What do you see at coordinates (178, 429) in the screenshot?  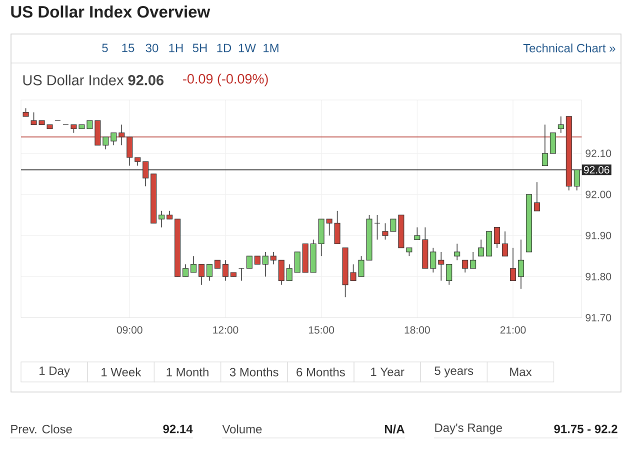 I see `text: 92.14` at bounding box center [178, 429].